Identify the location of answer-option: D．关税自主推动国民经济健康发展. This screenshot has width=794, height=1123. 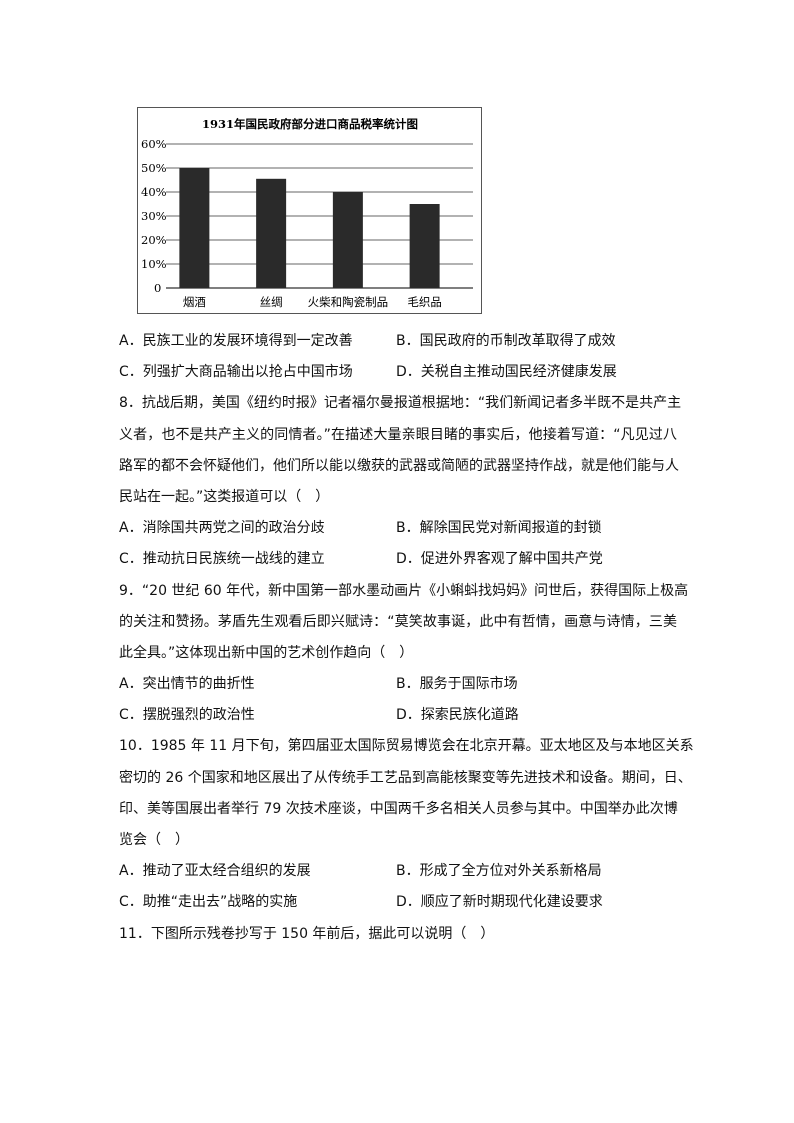
(506, 372).